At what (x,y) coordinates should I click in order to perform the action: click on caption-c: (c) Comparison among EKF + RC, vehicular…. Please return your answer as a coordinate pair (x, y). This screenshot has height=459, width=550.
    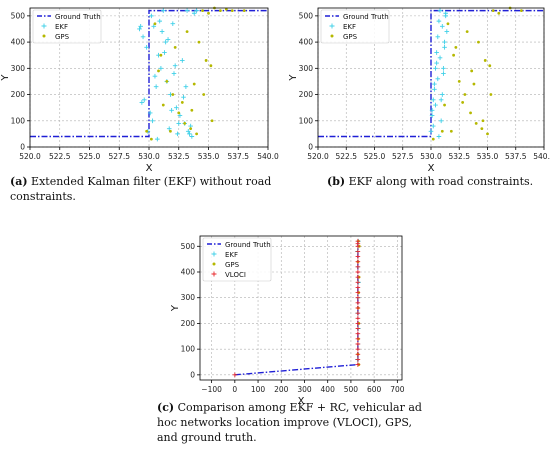
    Looking at the image, I should click on (292, 422).